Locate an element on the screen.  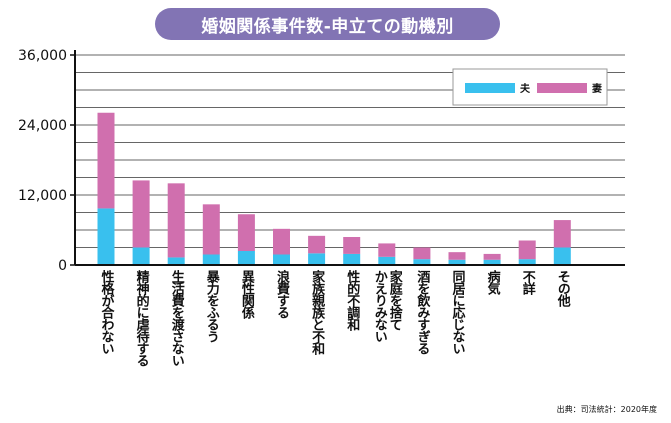
category-label: 家庭を捨て かえりみない is located at coordinates (386, 306).